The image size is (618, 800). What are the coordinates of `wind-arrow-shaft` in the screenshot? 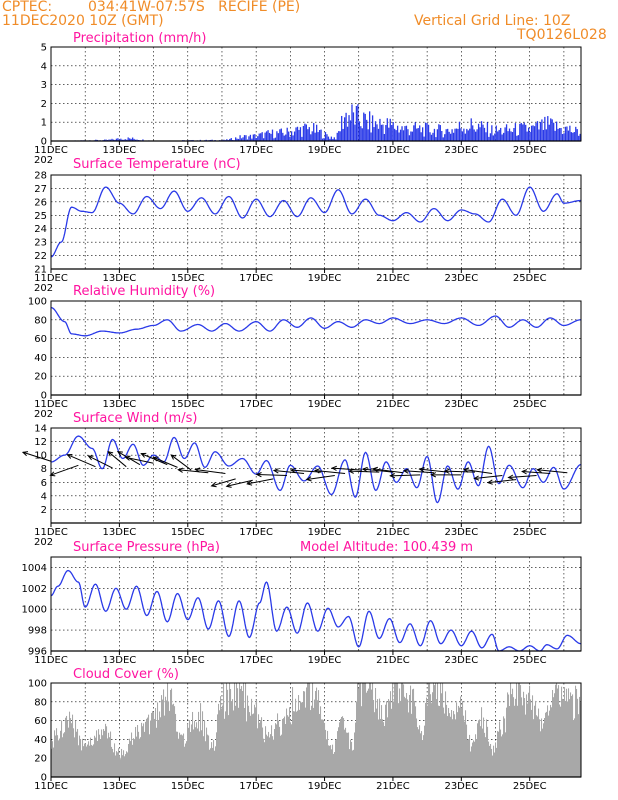 It's located at (320, 477).